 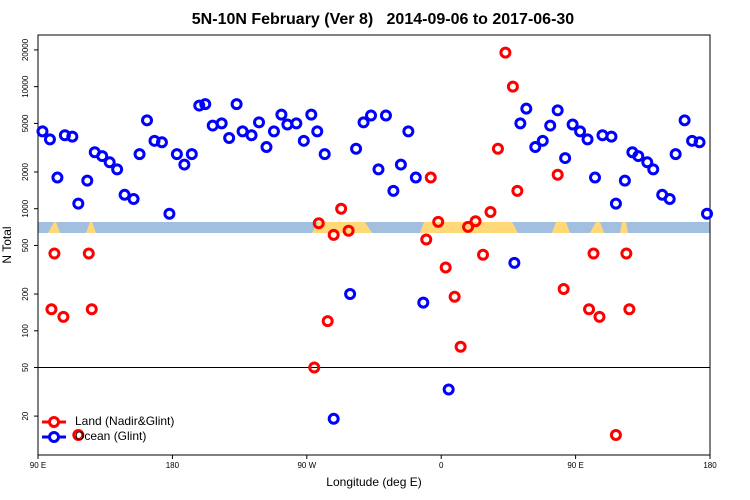 What do you see at coordinates (441, 465) in the screenshot?
I see `x-tick-label: 0` at bounding box center [441, 465].